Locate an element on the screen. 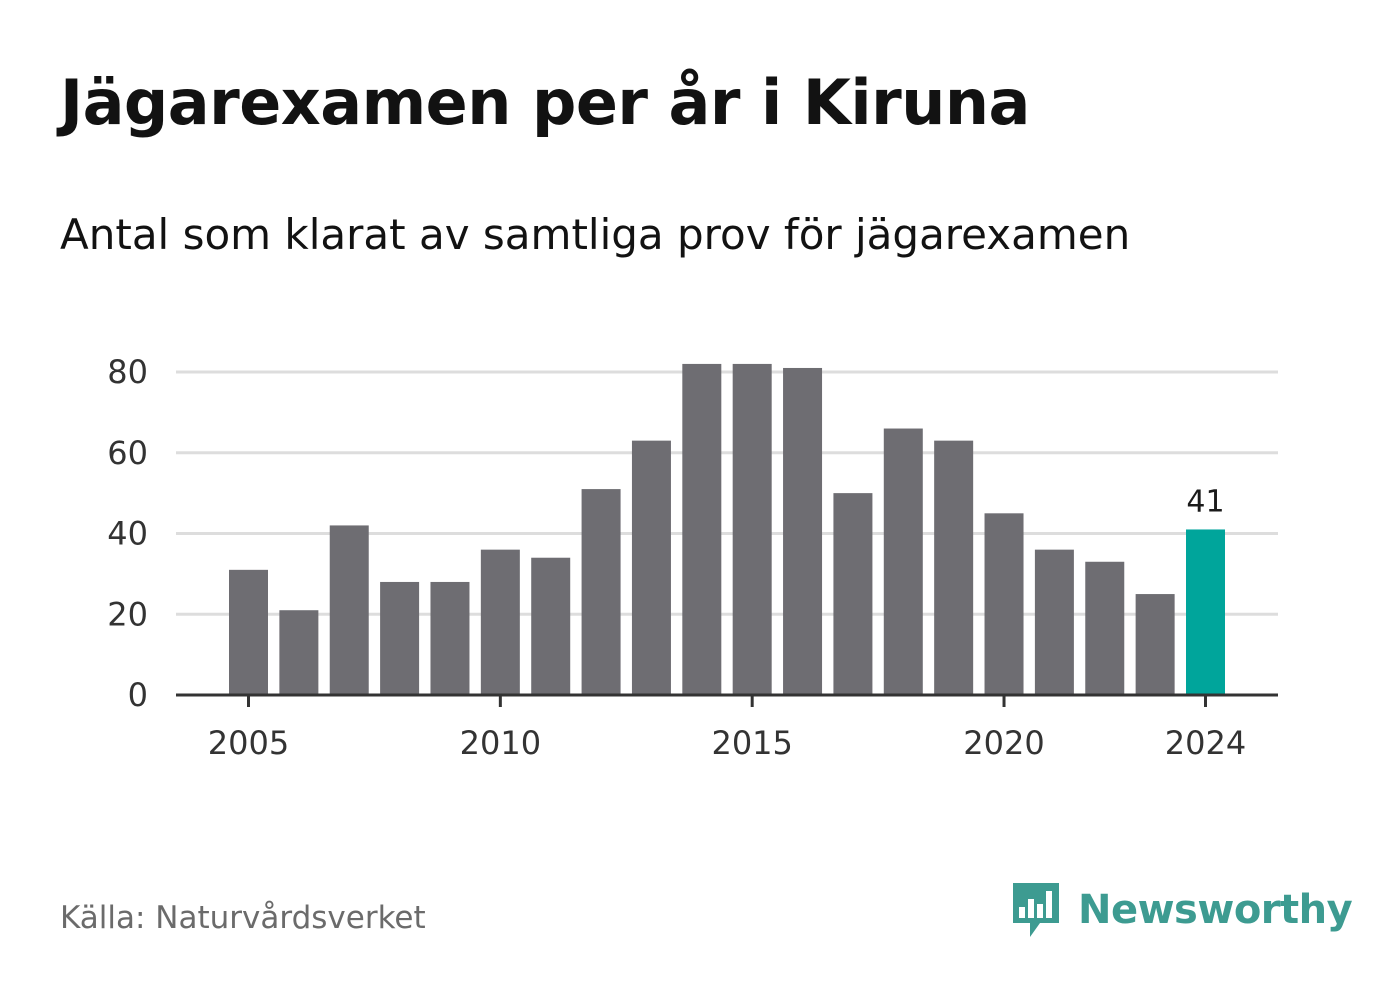  x-tick-label-2015: 2015 is located at coordinates (751, 743).